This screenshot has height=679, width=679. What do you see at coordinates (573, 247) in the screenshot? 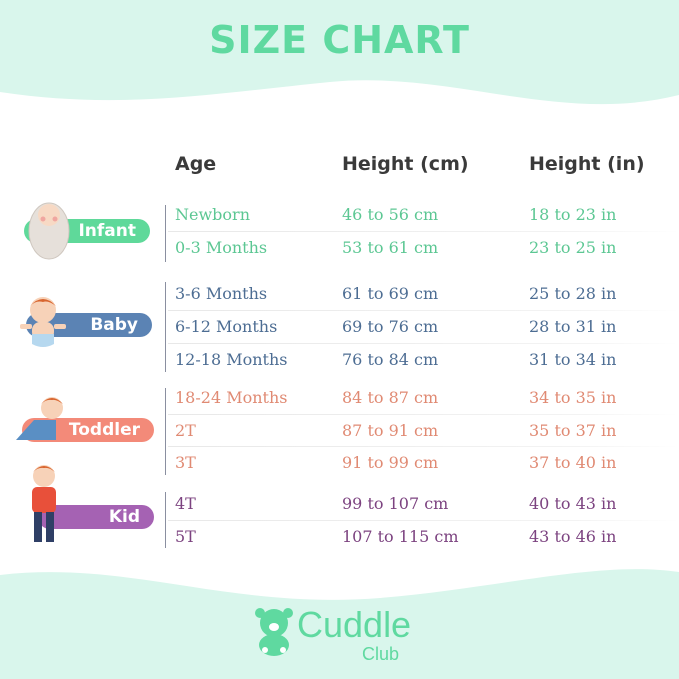
I see `cell-in: 23 to 25 in` at bounding box center [573, 247].